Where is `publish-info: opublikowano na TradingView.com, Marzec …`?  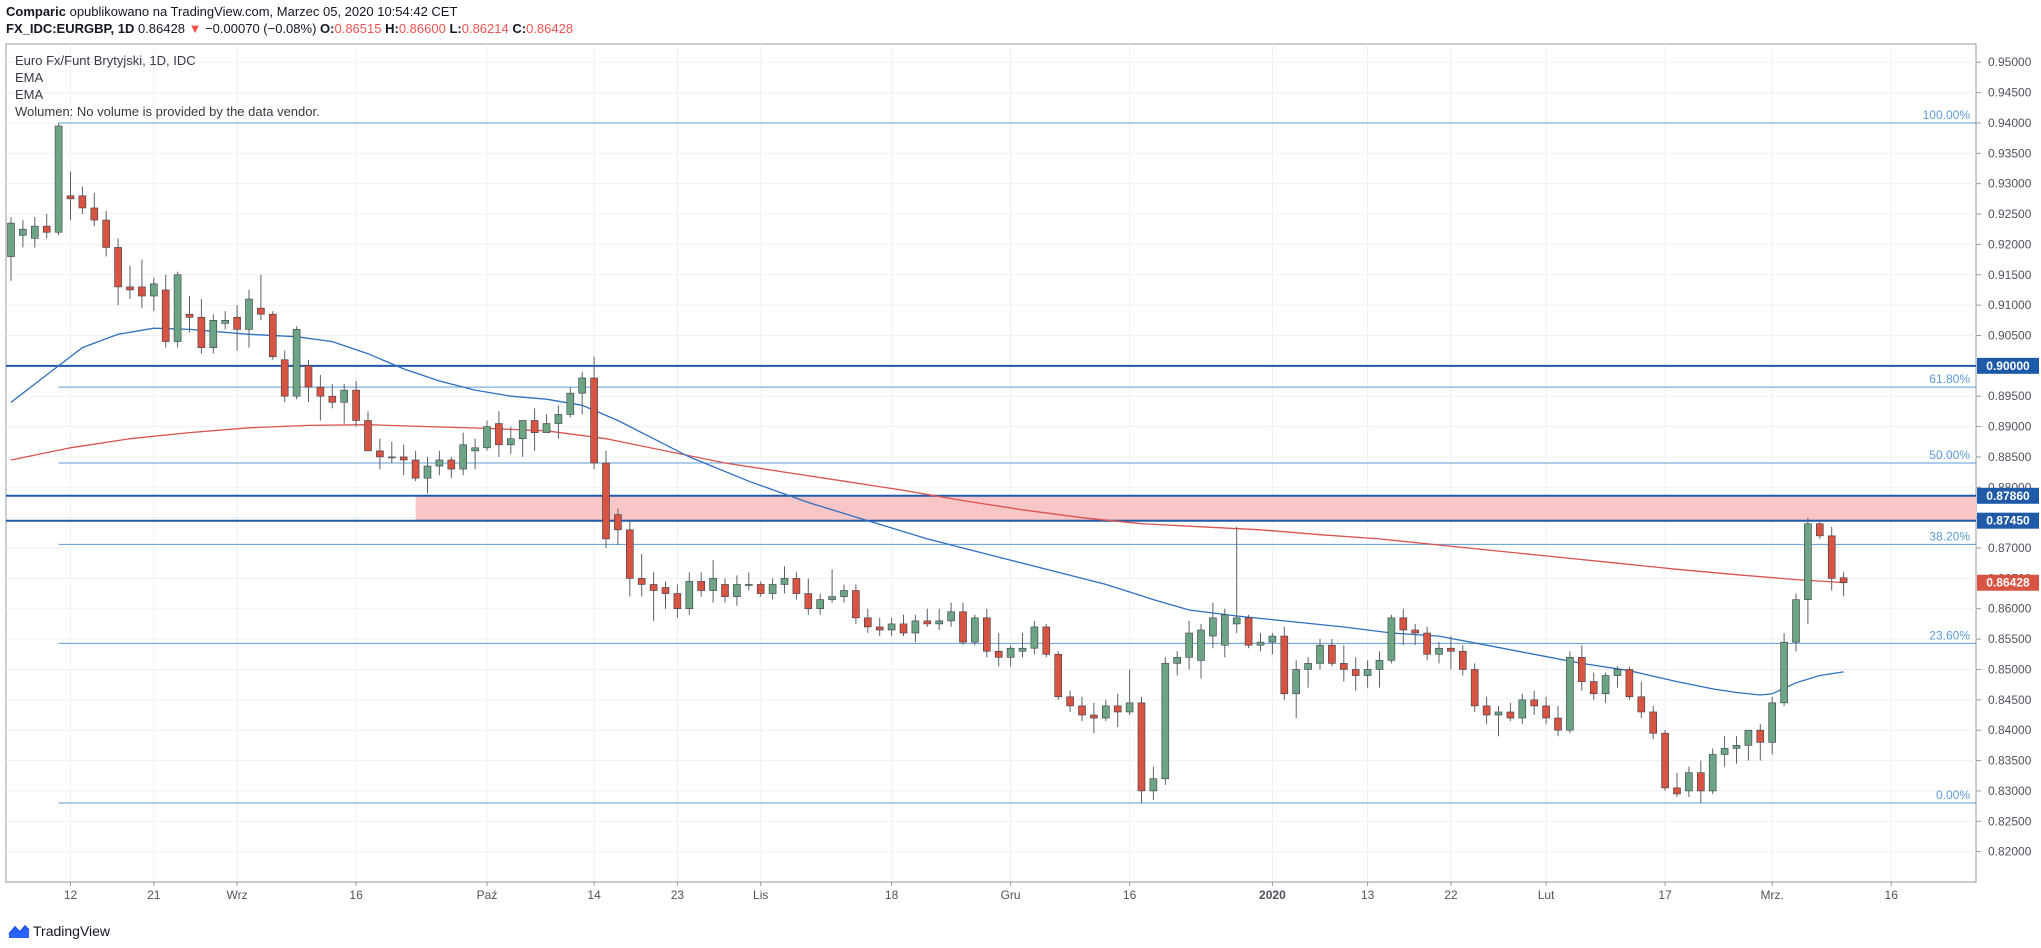 publish-info: opublikowano na TradingView.com, Marzec … is located at coordinates (263, 11).